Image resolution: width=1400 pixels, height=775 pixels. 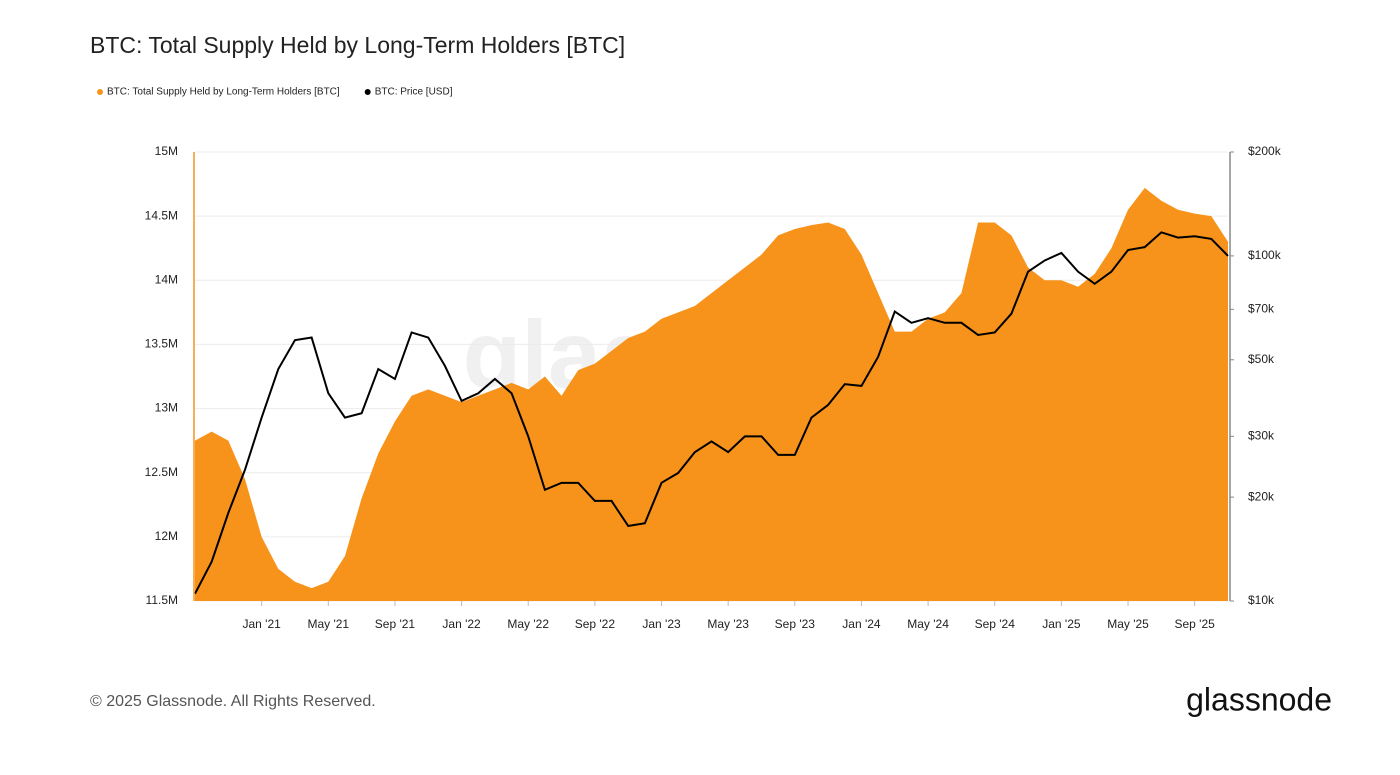 I want to click on y-tick-label: 12.5M, so click(x=161, y=472).